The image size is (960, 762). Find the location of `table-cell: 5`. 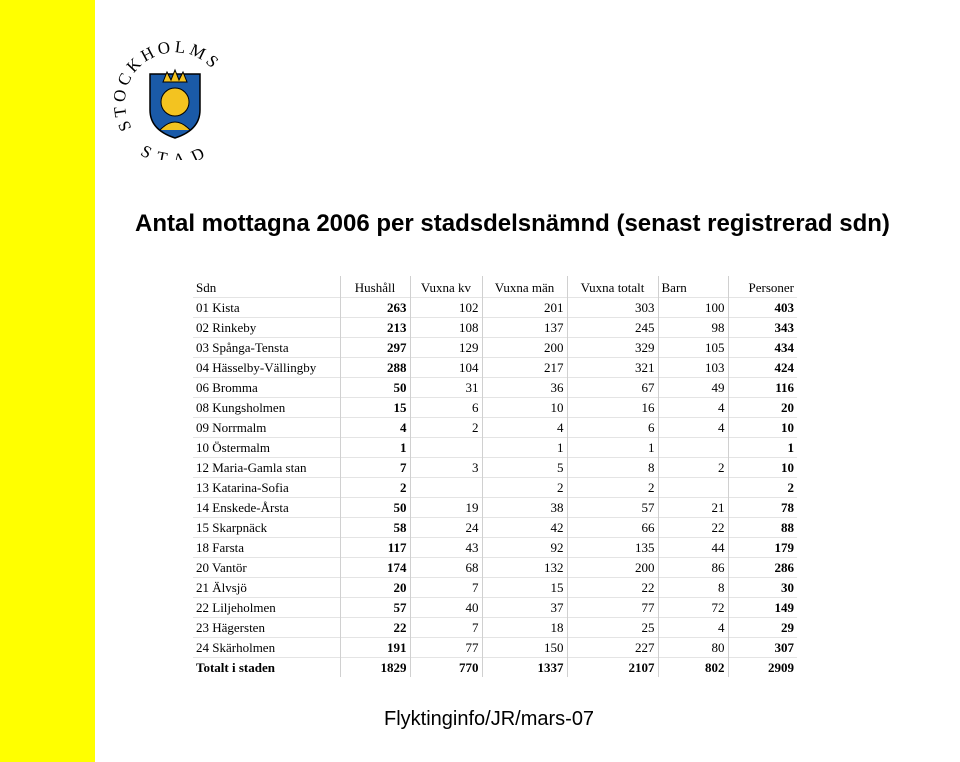

table-cell: 5 is located at coordinates (524, 467).